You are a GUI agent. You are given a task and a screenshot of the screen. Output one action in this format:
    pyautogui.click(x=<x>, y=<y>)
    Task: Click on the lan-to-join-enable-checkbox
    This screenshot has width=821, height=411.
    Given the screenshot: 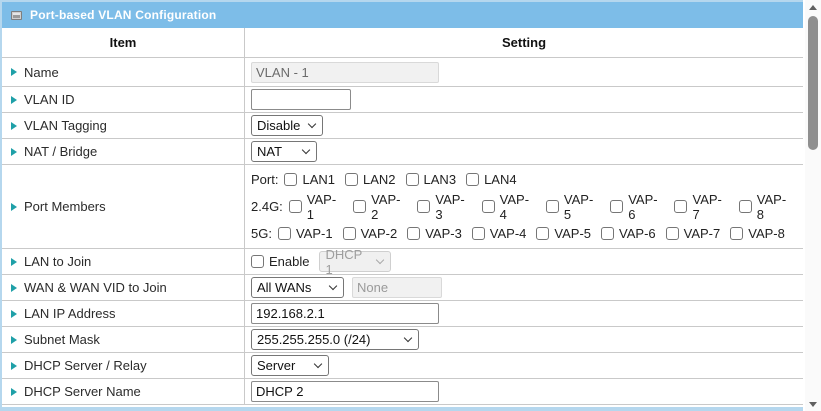 What is the action you would take?
    pyautogui.click(x=257, y=261)
    